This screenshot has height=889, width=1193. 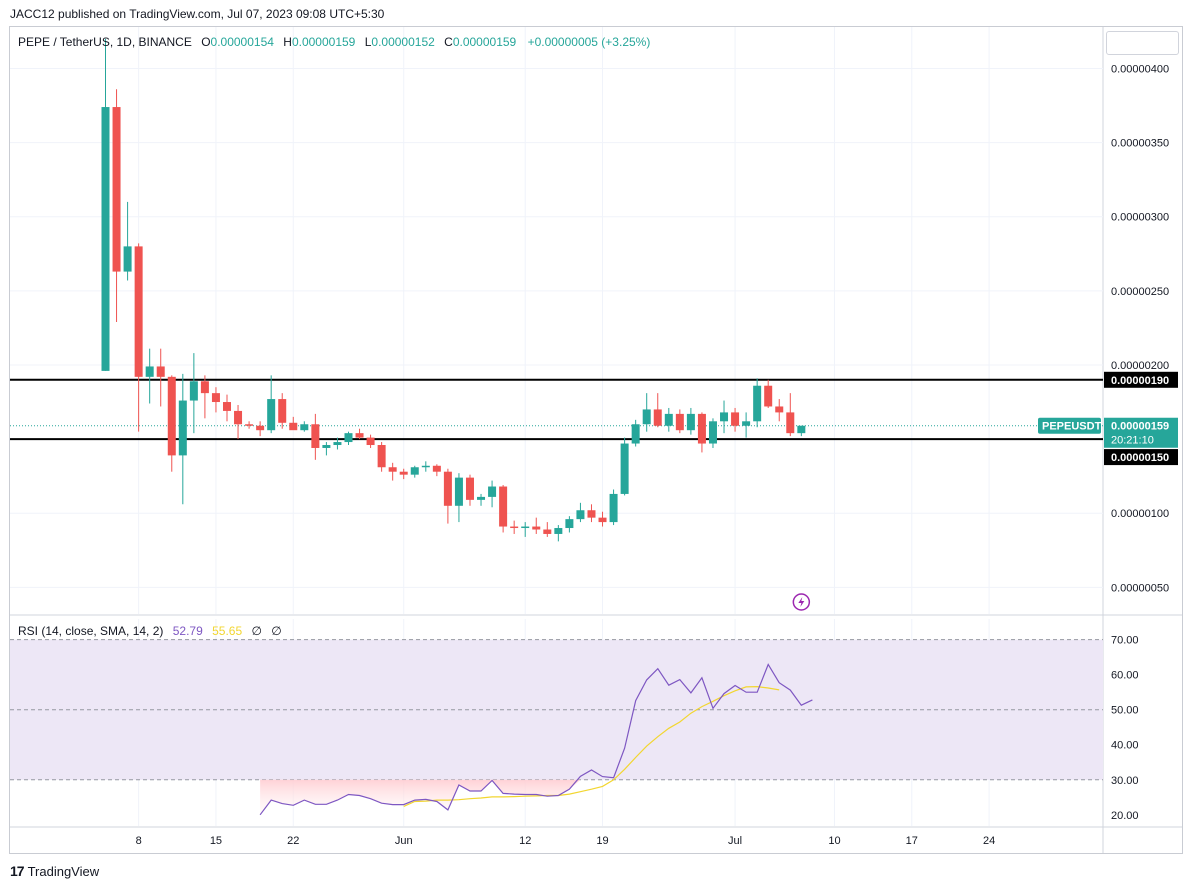 I want to click on x-tick-label: 24, so click(x=989, y=841).